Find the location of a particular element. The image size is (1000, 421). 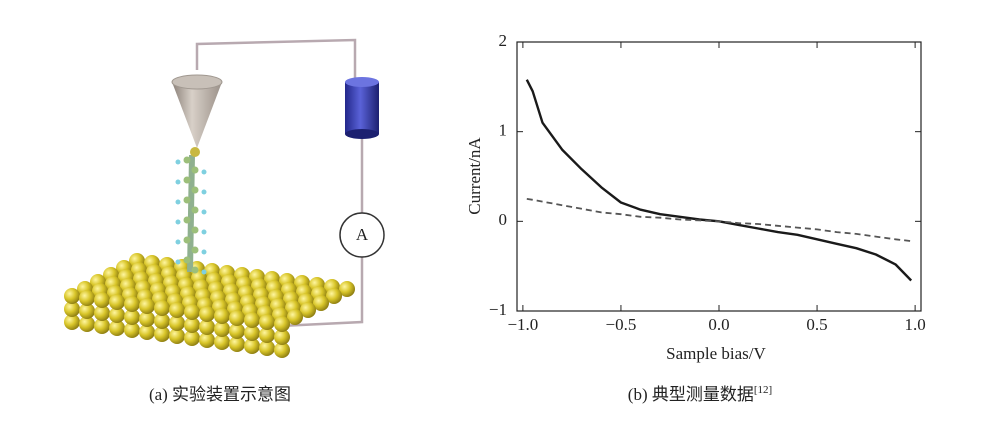

battery-top is located at coordinates (362, 82).